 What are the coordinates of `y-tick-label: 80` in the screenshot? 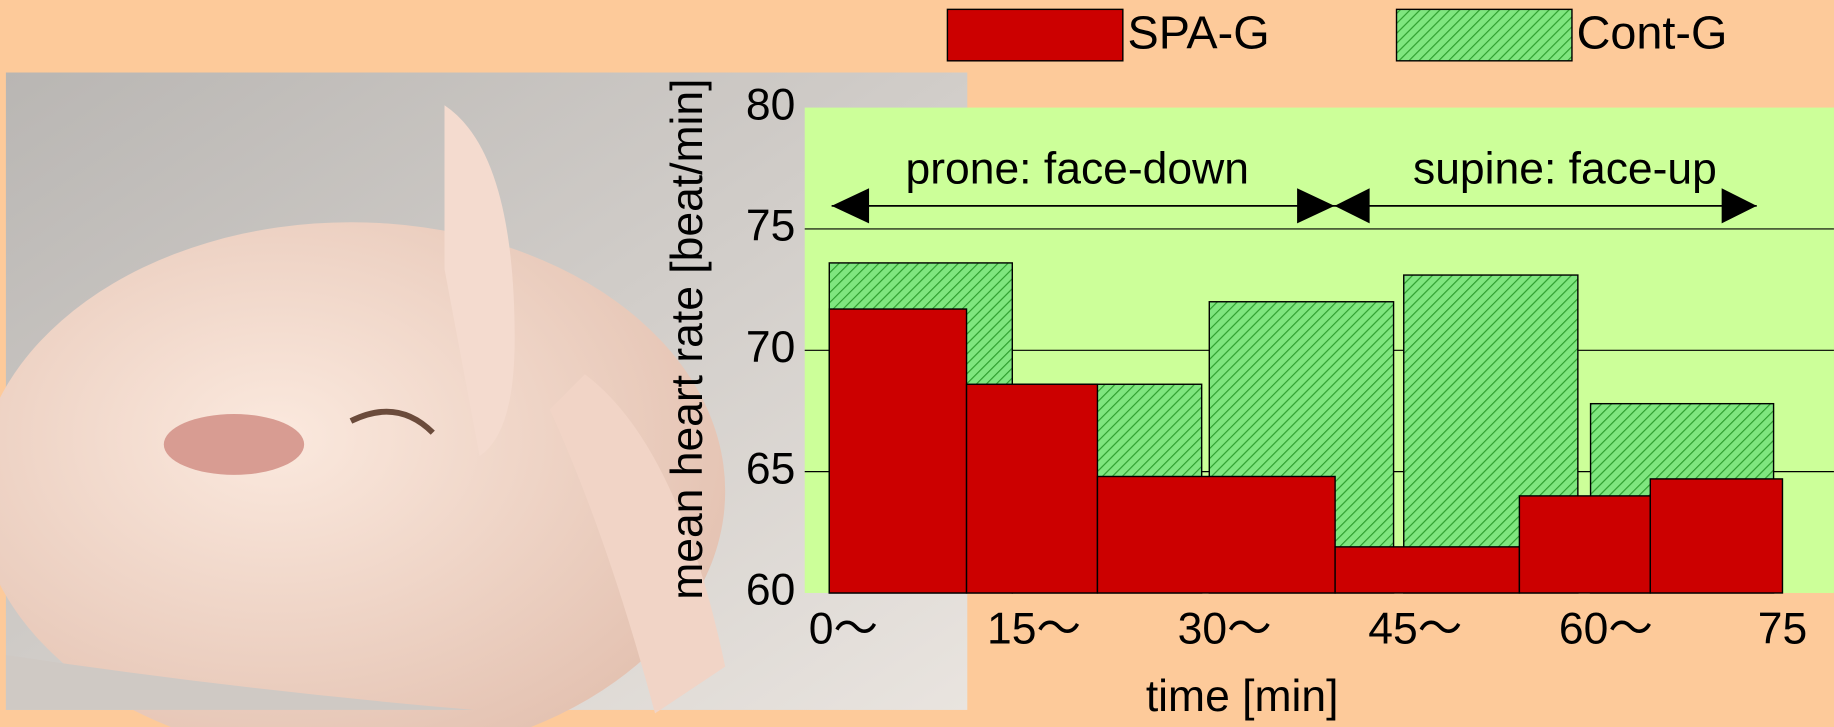 It's located at (770, 104).